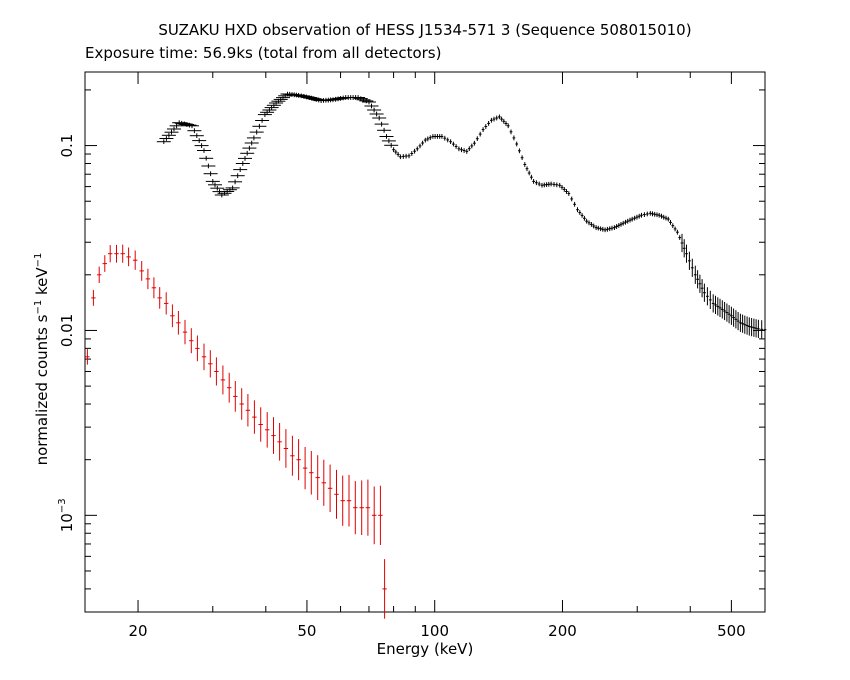  What do you see at coordinates (306, 631) in the screenshot?
I see `x-tick-label: 50` at bounding box center [306, 631].